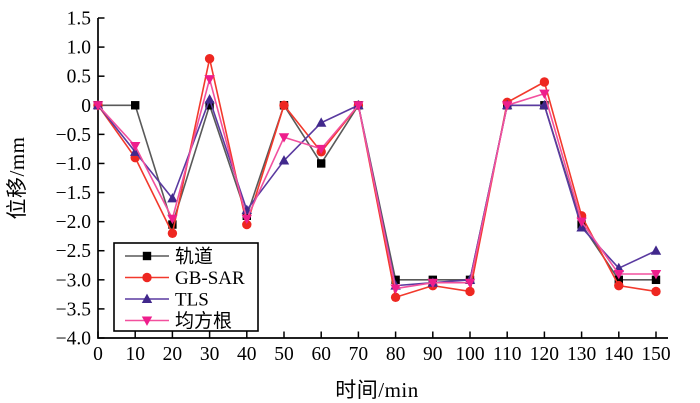 This screenshot has width=700, height=403. Describe the element at coordinates (73, 164) in the screenshot. I see `y-tick-label: −1.0` at that location.